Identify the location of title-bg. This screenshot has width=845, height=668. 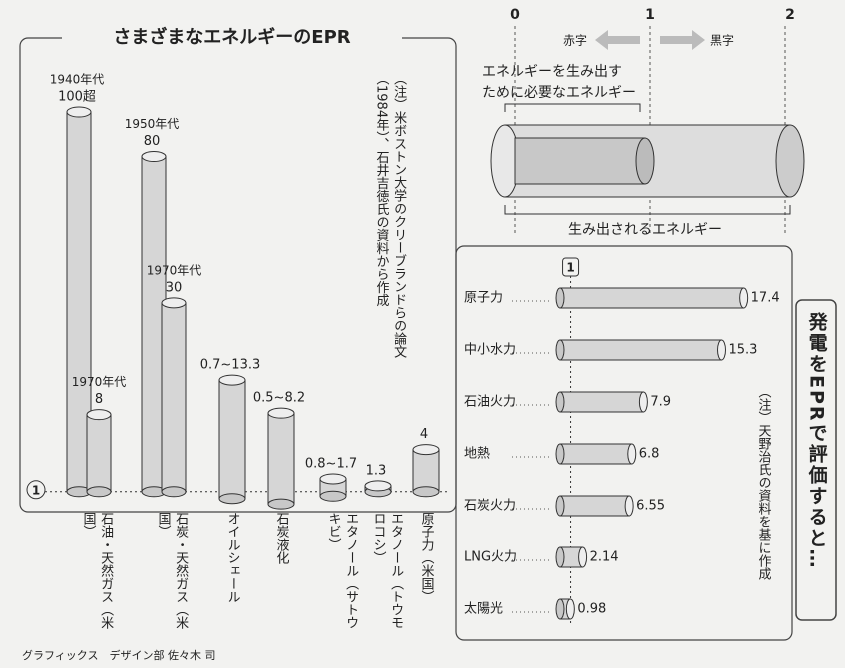
(232, 38).